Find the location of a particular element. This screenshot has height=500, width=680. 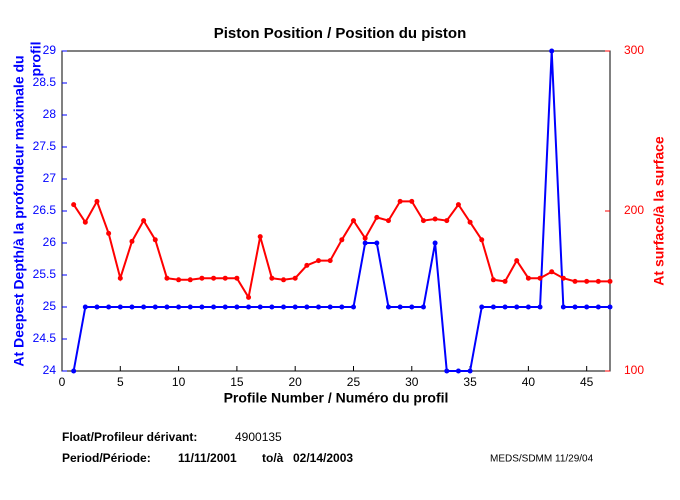

y2-tick-label: 300 is located at coordinates (634, 50).